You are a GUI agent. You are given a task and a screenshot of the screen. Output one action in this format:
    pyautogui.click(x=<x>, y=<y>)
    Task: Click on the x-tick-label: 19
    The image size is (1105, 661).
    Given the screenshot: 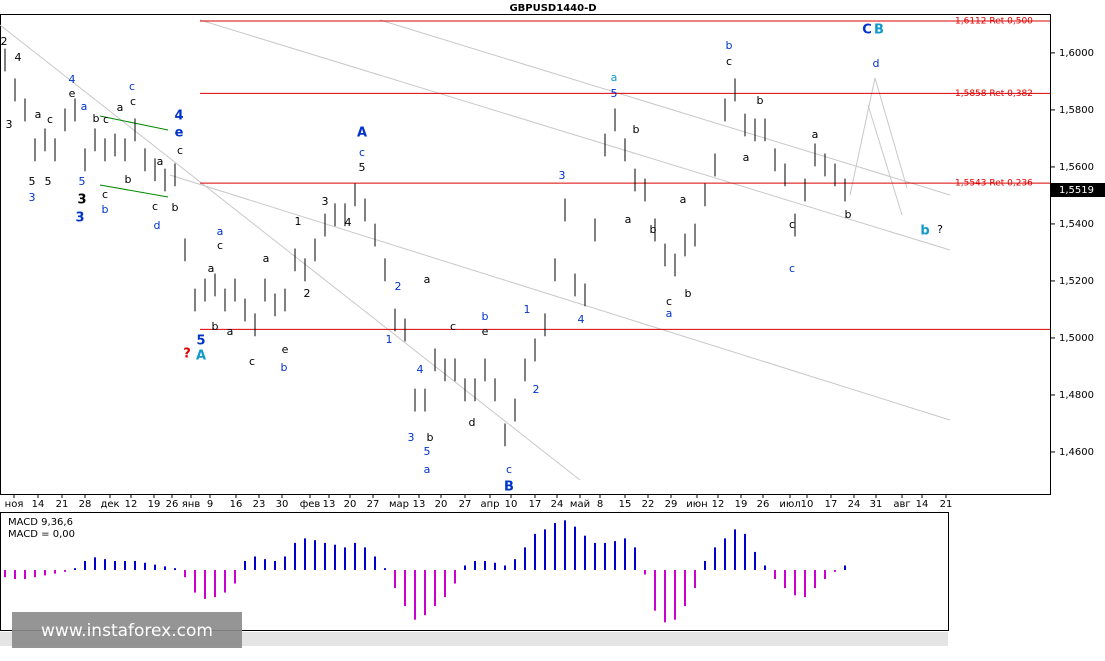 What is the action you would take?
    pyautogui.click(x=741, y=504)
    